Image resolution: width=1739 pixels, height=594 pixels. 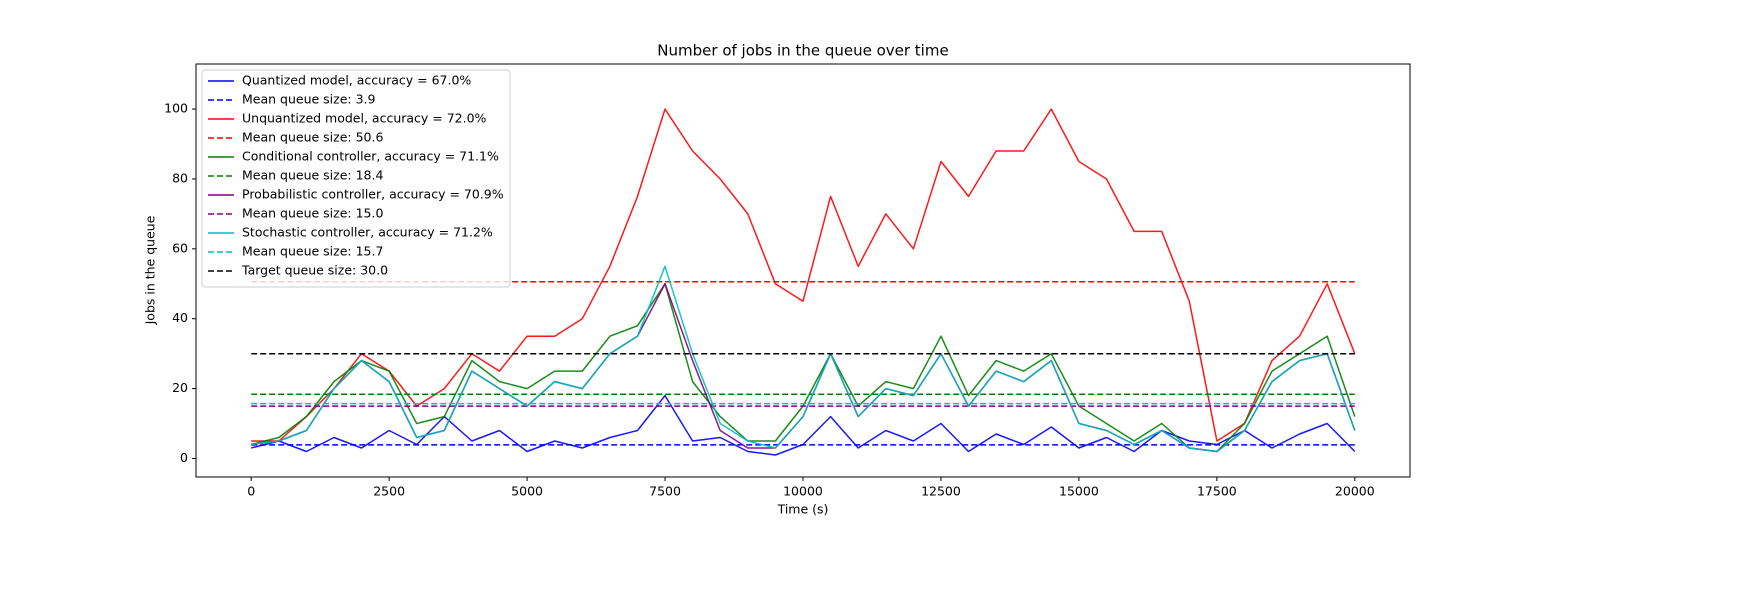 I want to click on y-tick-label: 80, so click(x=180, y=177).